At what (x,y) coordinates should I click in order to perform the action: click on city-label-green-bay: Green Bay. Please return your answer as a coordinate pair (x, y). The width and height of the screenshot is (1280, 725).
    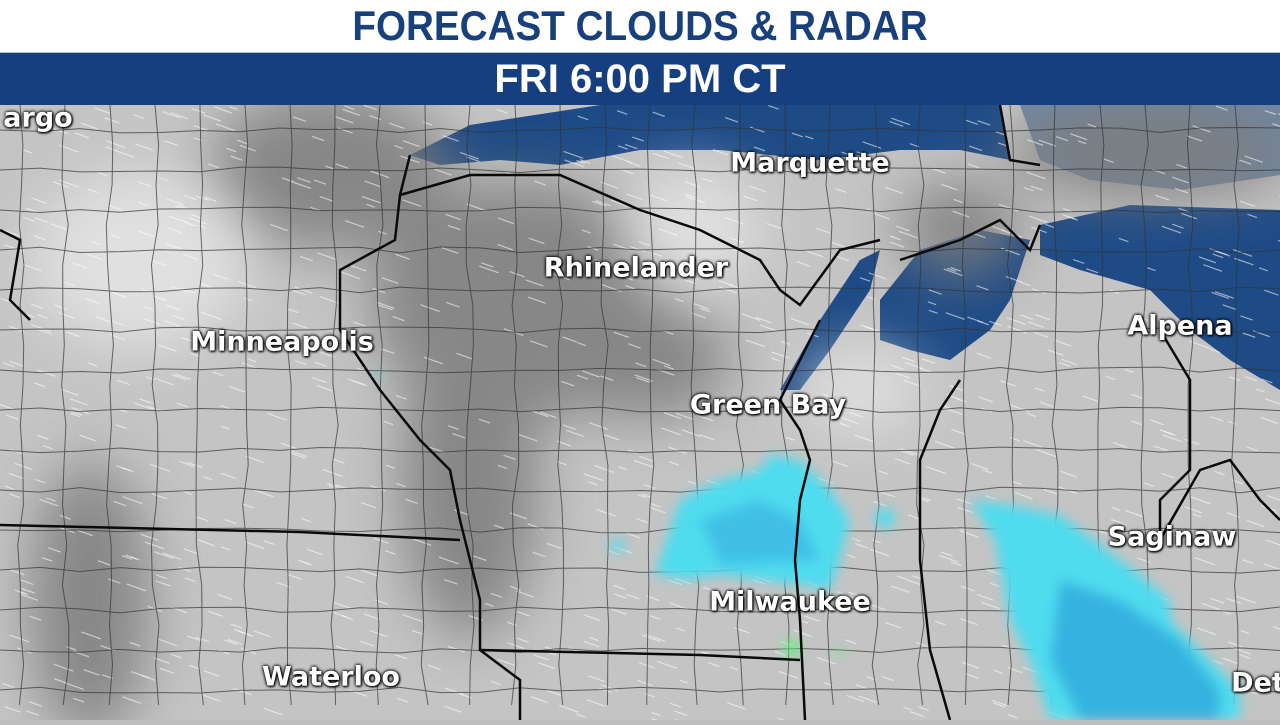
    Looking at the image, I should click on (768, 405).